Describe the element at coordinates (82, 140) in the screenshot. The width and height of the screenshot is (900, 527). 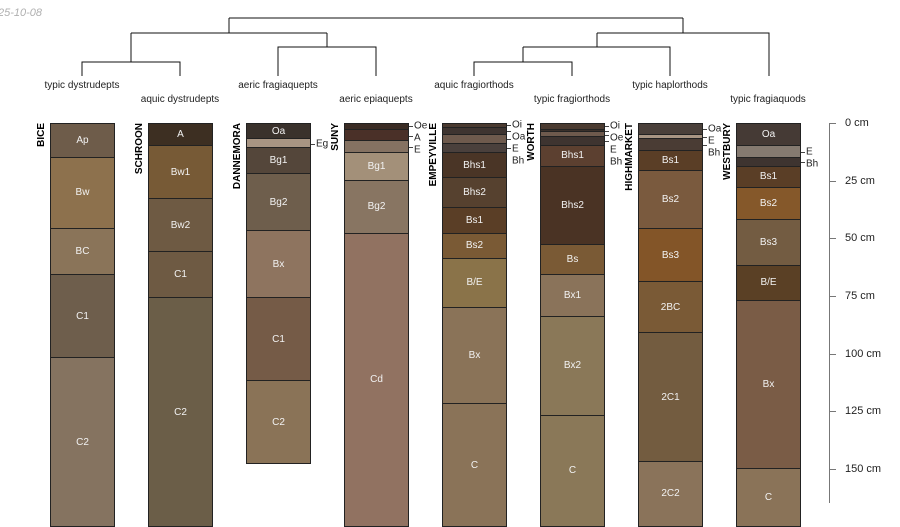
I see `horizon: Ap` at that location.